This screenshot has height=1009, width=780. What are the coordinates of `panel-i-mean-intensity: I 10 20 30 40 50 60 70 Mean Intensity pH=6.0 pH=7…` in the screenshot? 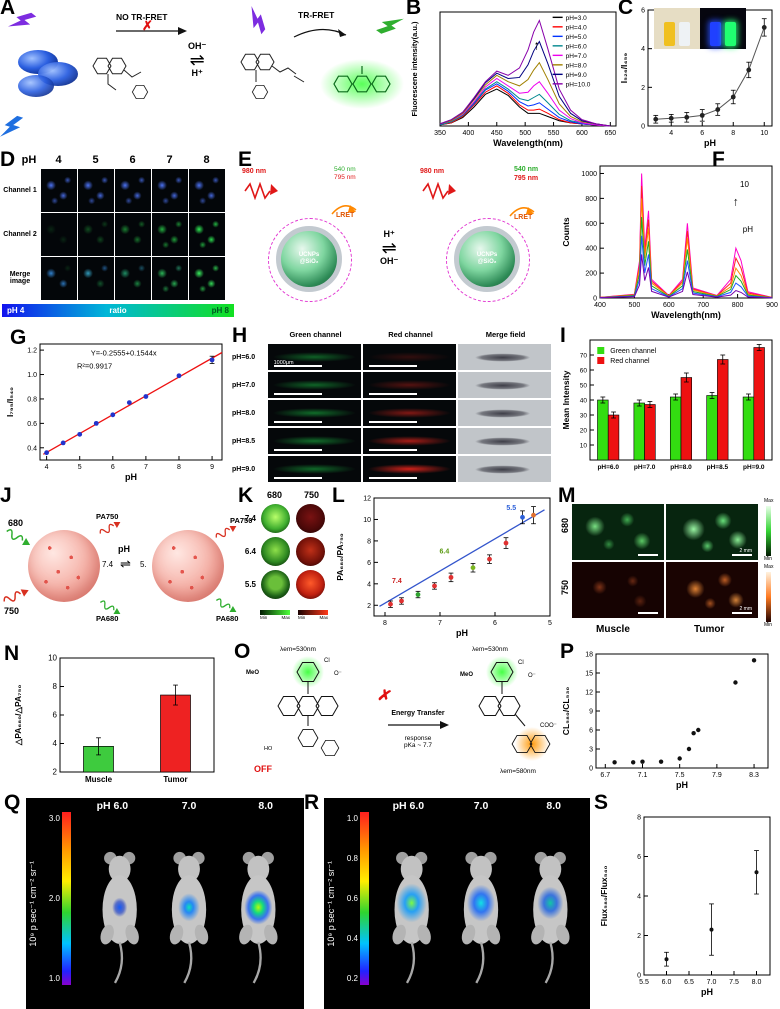 It's located at (670, 406).